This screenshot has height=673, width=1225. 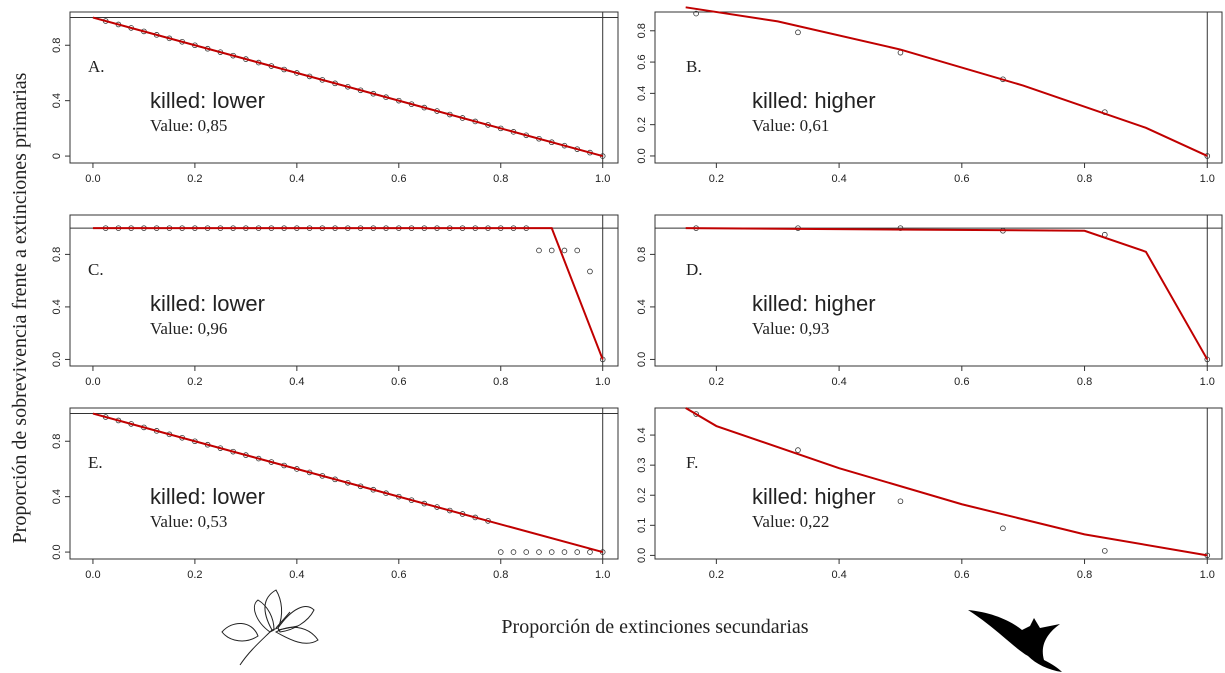 What do you see at coordinates (96, 66) in the screenshot?
I see `panel-label: A.` at bounding box center [96, 66].